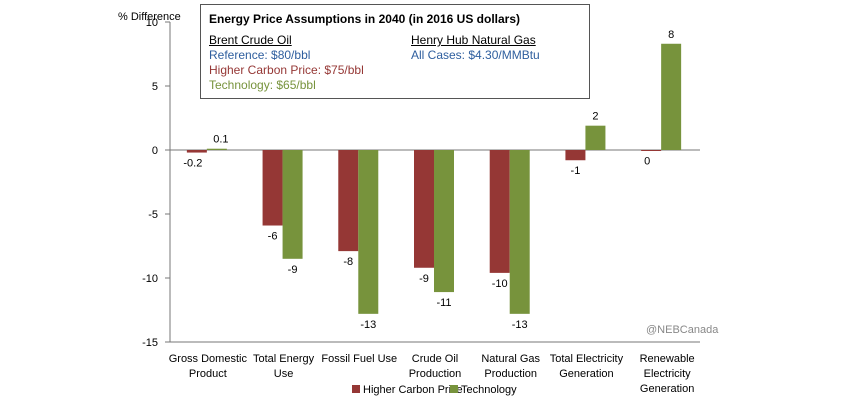 The image size is (846, 400). Describe the element at coordinates (208, 374) in the screenshot. I see `x-tick-label: Product` at that location.